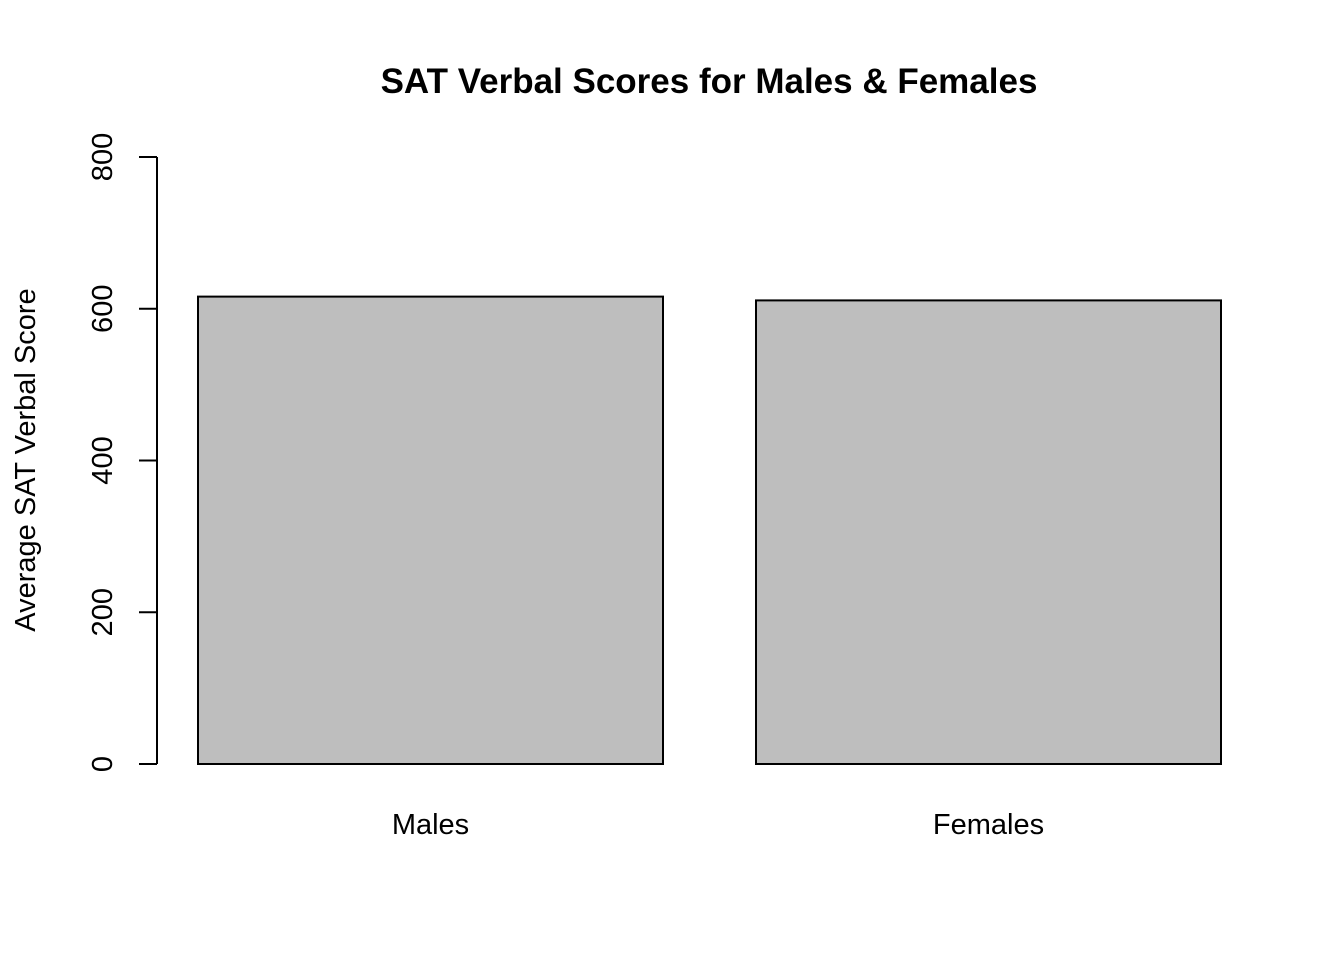 This screenshot has width=1344, height=960. What do you see at coordinates (26, 459) in the screenshot?
I see `y-axis-label: Average SAT Verbal Score` at bounding box center [26, 459].